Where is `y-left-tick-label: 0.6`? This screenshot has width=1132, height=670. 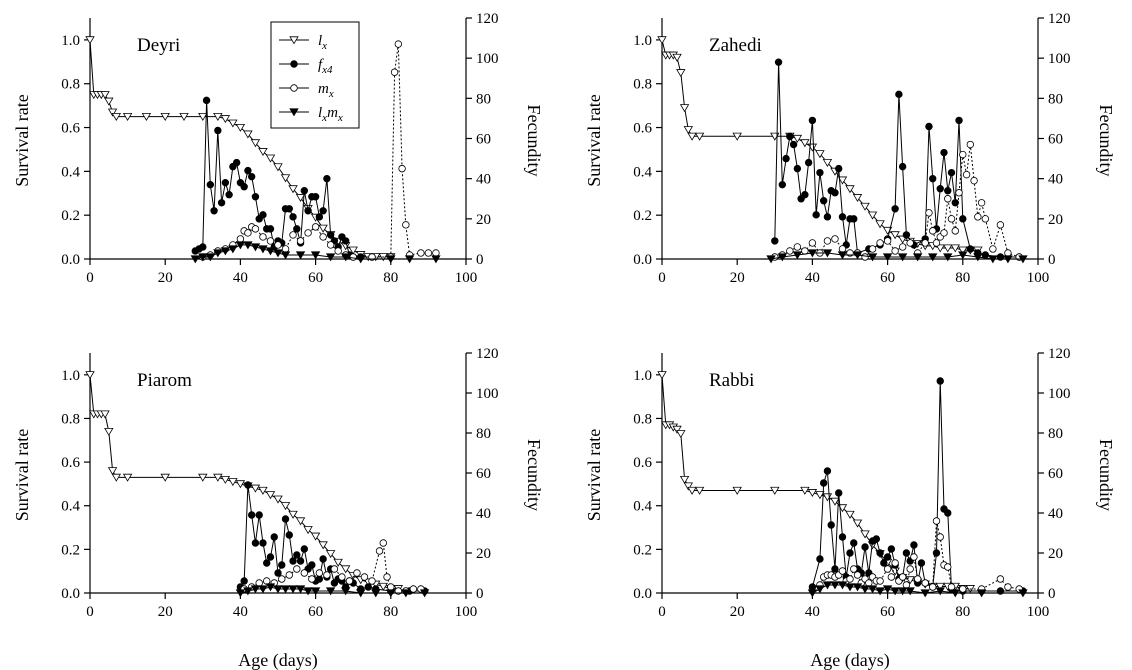
y-left-tick-label: 0.6 is located at coordinates (70, 463).